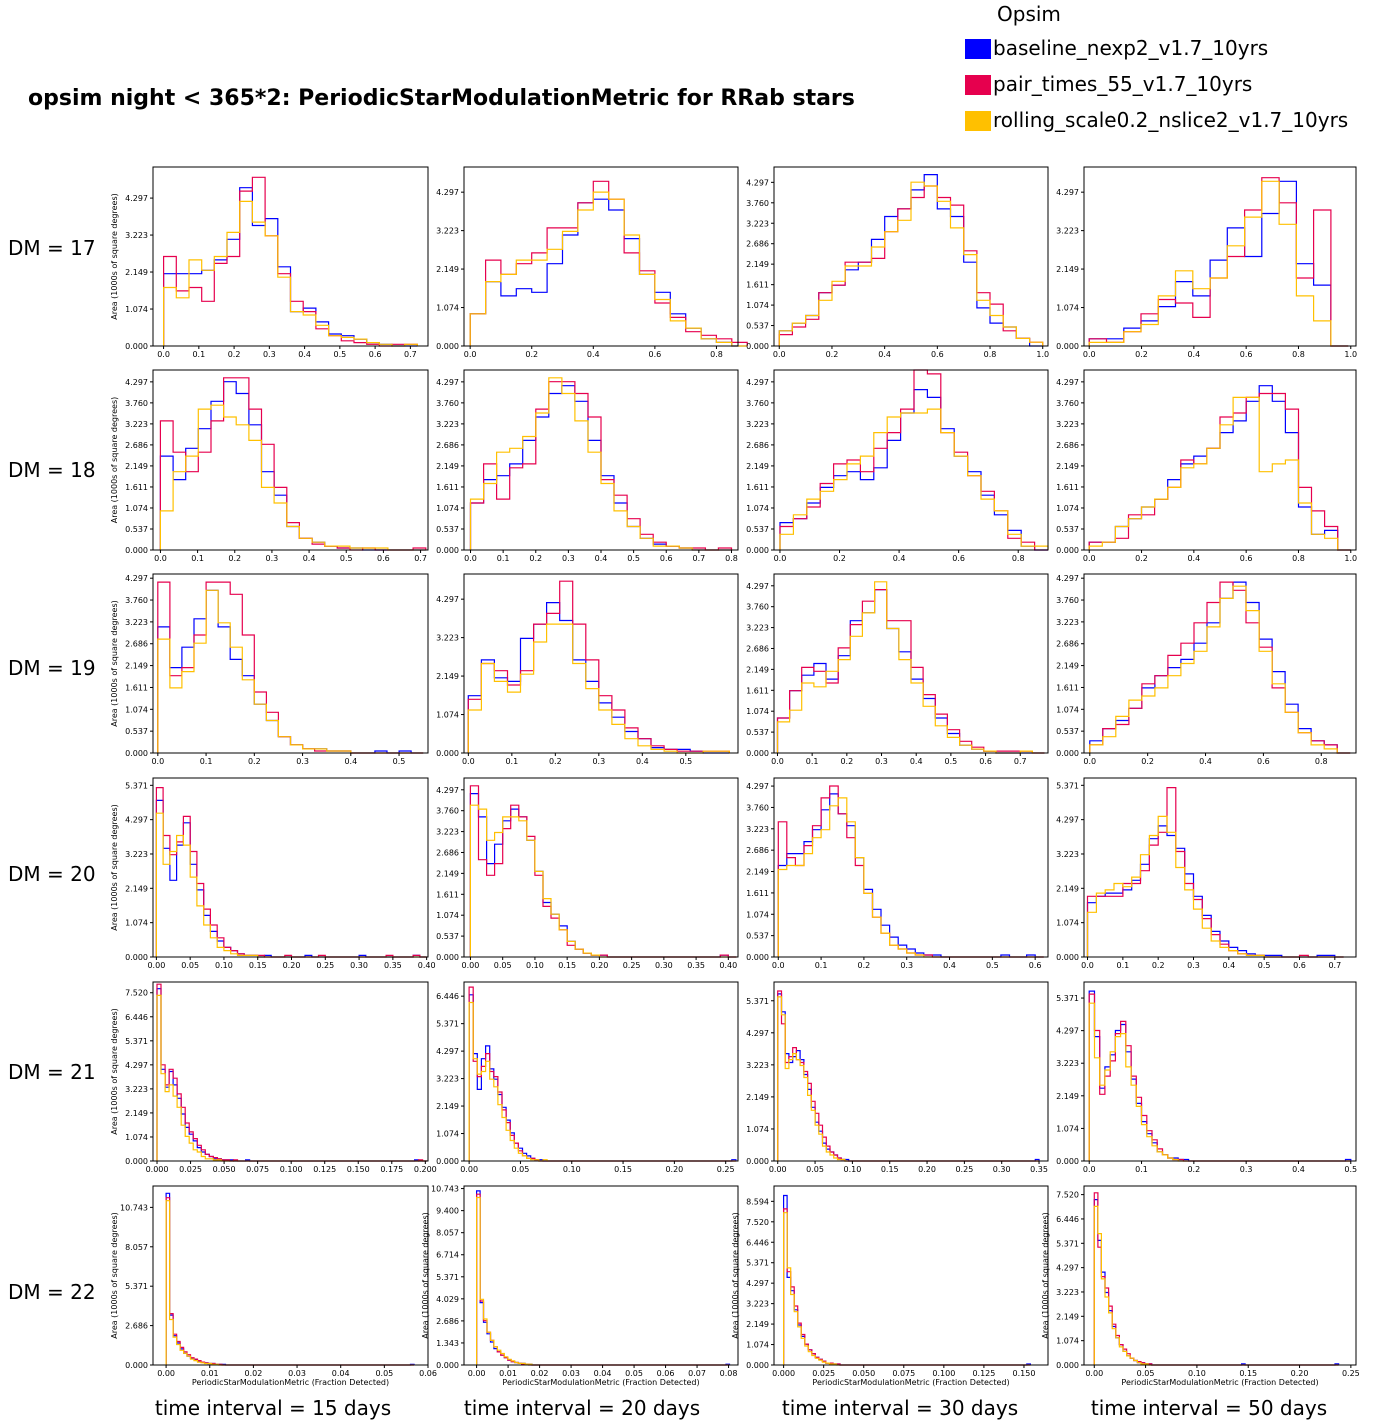 The height and width of the screenshot is (1424, 1395). Describe the element at coordinates (1141, 558) in the screenshot. I see `x-tick-label-r1-c3-1: 0.2` at that location.